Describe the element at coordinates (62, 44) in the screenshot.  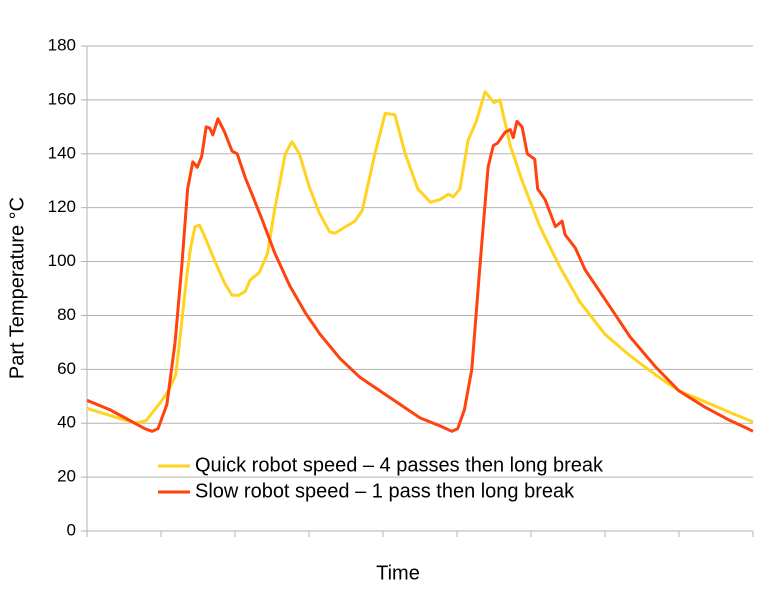
I see `y-tick-label: 180` at that location.